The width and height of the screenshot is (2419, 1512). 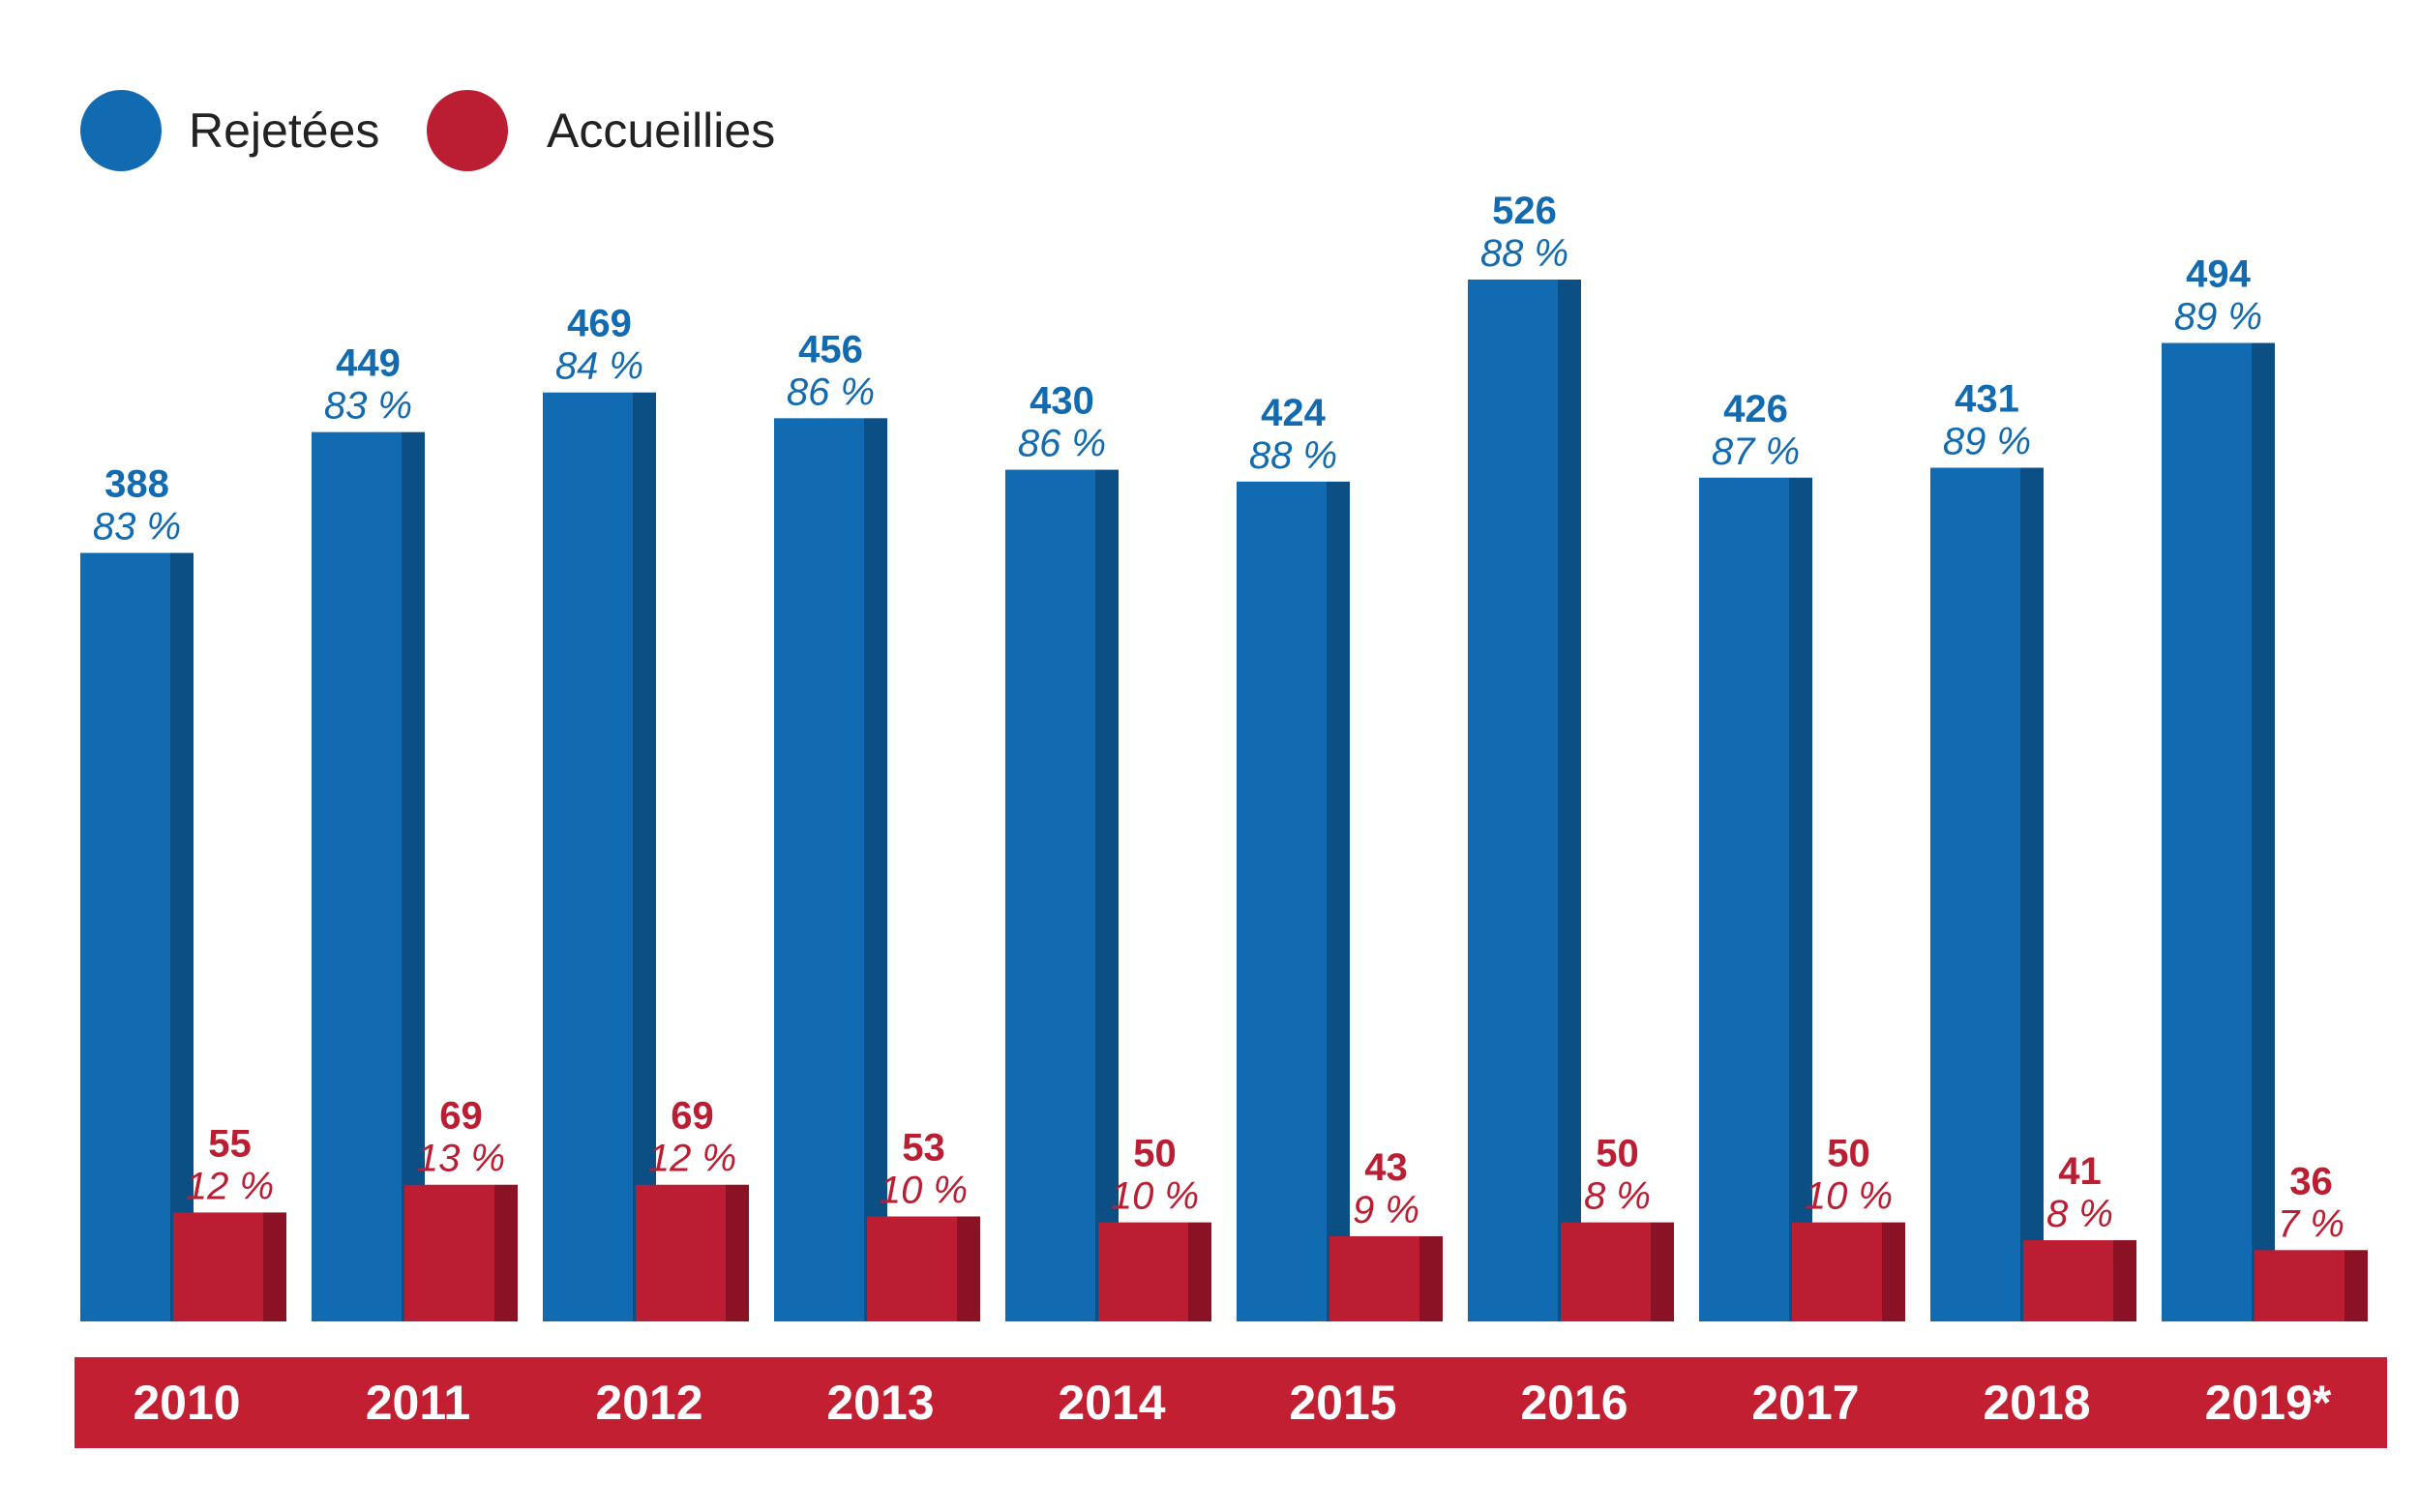 What do you see at coordinates (1756, 409) in the screenshot?
I see `value-label-rejetees-2017: 426` at bounding box center [1756, 409].